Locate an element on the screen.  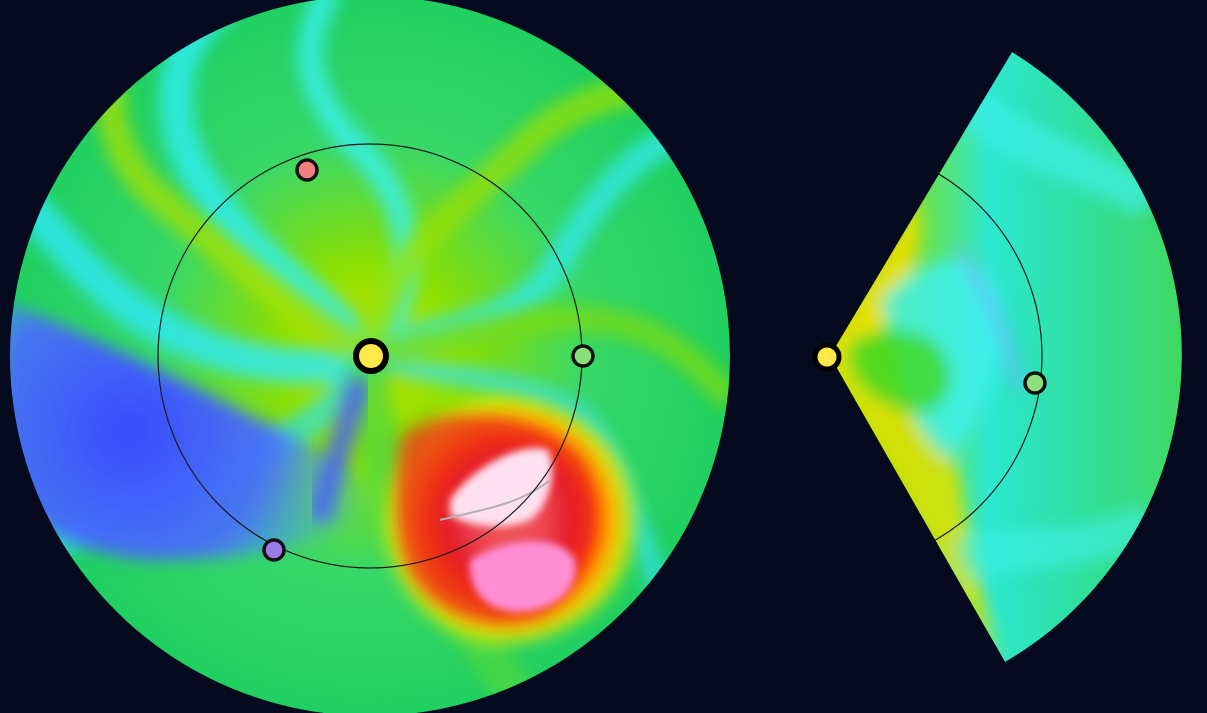
wedge-green-core is located at coordinates (900, 371).